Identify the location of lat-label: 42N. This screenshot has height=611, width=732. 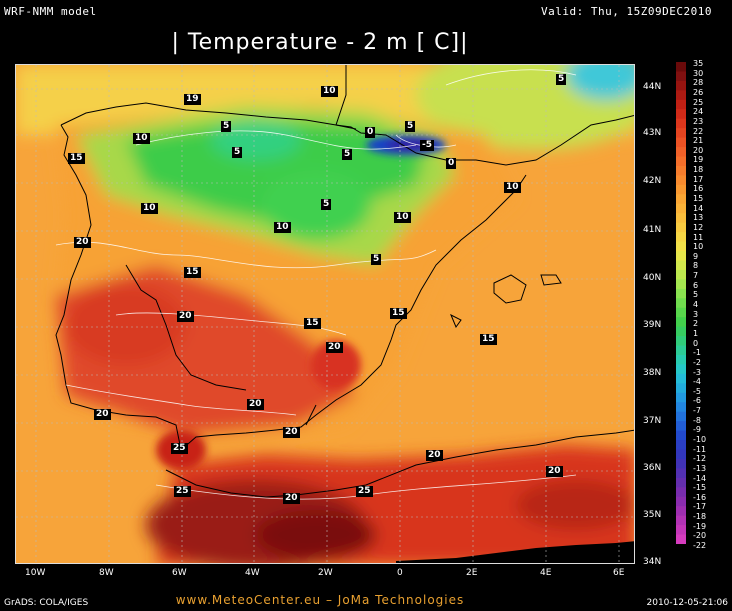
(652, 181).